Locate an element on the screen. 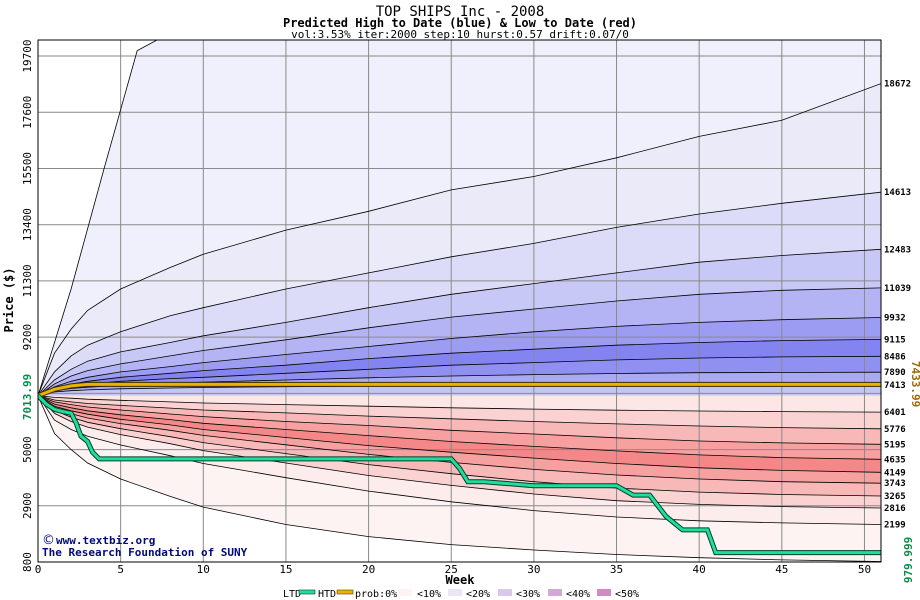 The height and width of the screenshot is (600, 920). legend-lt40-swatch is located at coordinates (604, 592).